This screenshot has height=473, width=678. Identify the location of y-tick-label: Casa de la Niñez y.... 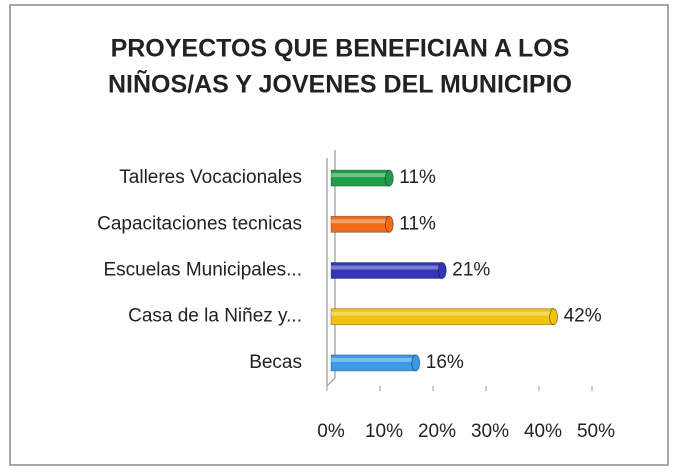
(215, 316).